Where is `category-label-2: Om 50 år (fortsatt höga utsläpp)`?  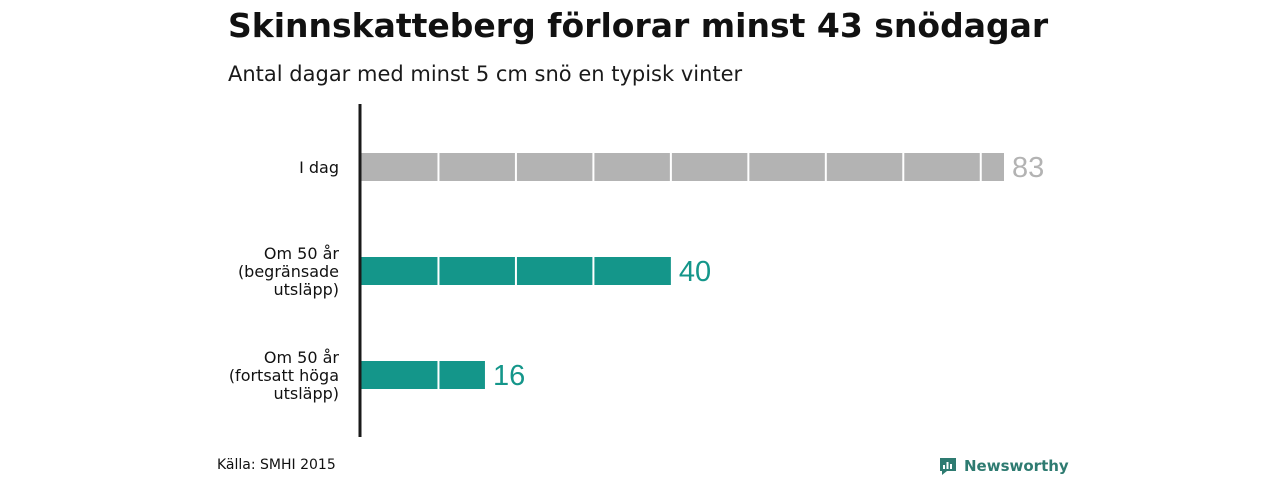
category-label-2: Om 50 år (fortsatt höga utsläpp) is located at coordinates (284, 375).